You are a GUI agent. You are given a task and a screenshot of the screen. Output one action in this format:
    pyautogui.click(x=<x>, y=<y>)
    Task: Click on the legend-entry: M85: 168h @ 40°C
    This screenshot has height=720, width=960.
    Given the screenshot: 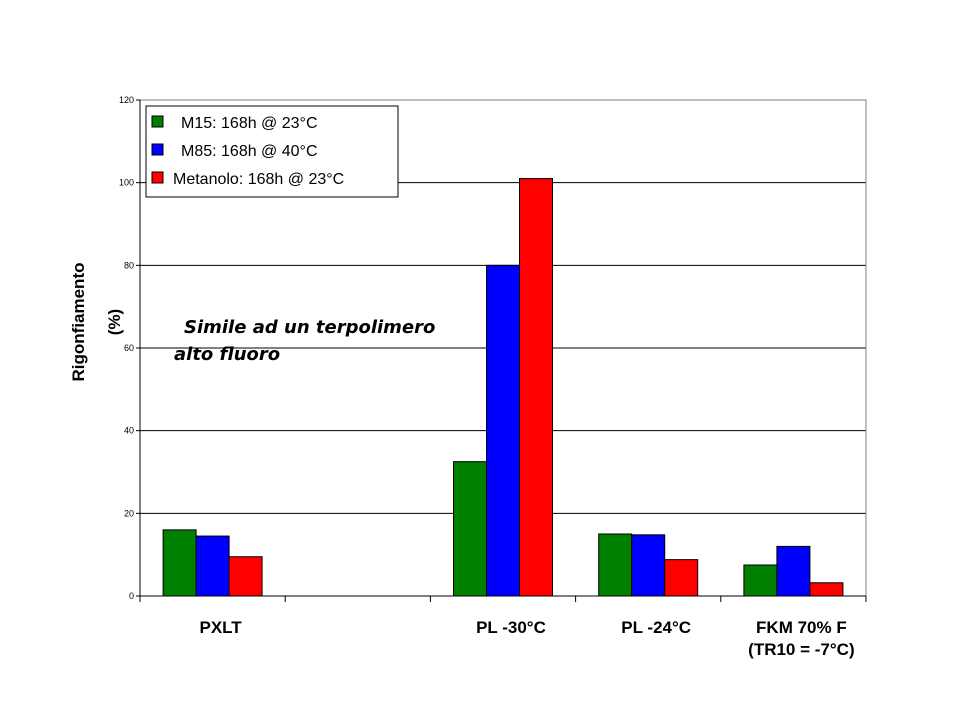 What is the action you would take?
    pyautogui.click(x=249, y=151)
    